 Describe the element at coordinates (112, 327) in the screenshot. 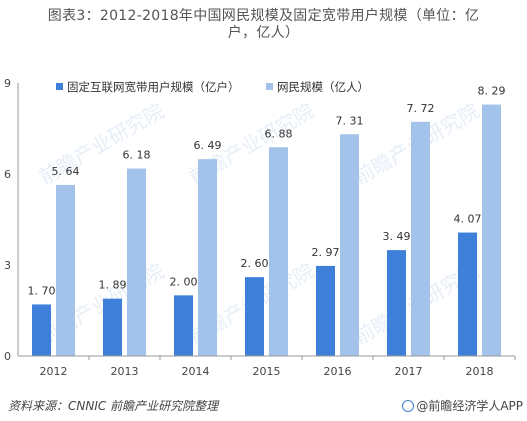

I see `bar-s0-2013` at that location.